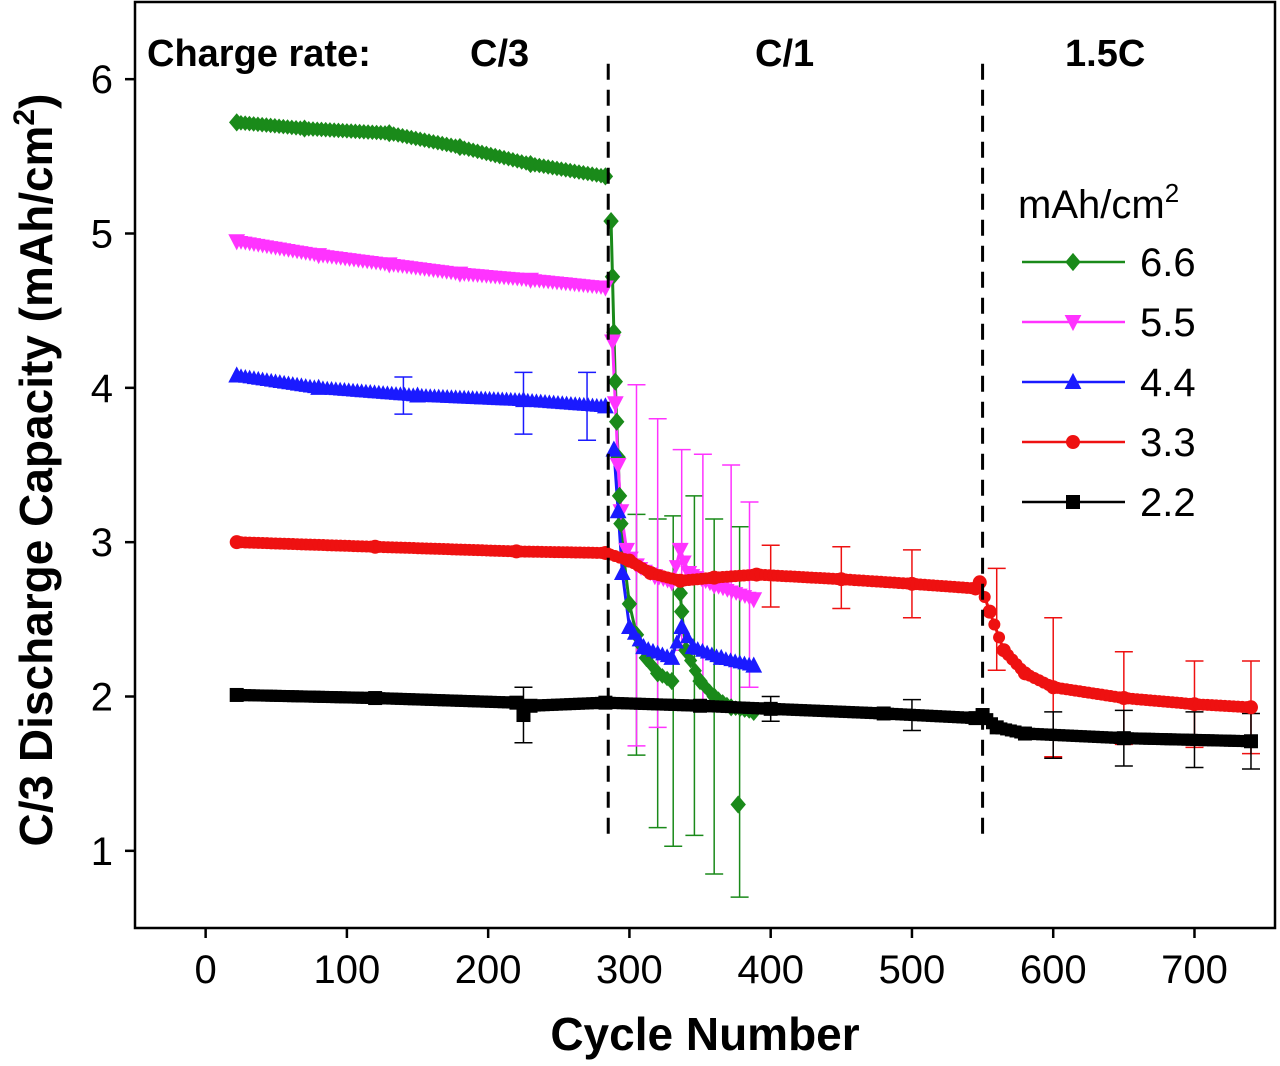 Image resolution: width=1280 pixels, height=1066 pixels. What do you see at coordinates (1168, 323) in the screenshot?
I see `legend-label-5.5: 5.5` at bounding box center [1168, 323].